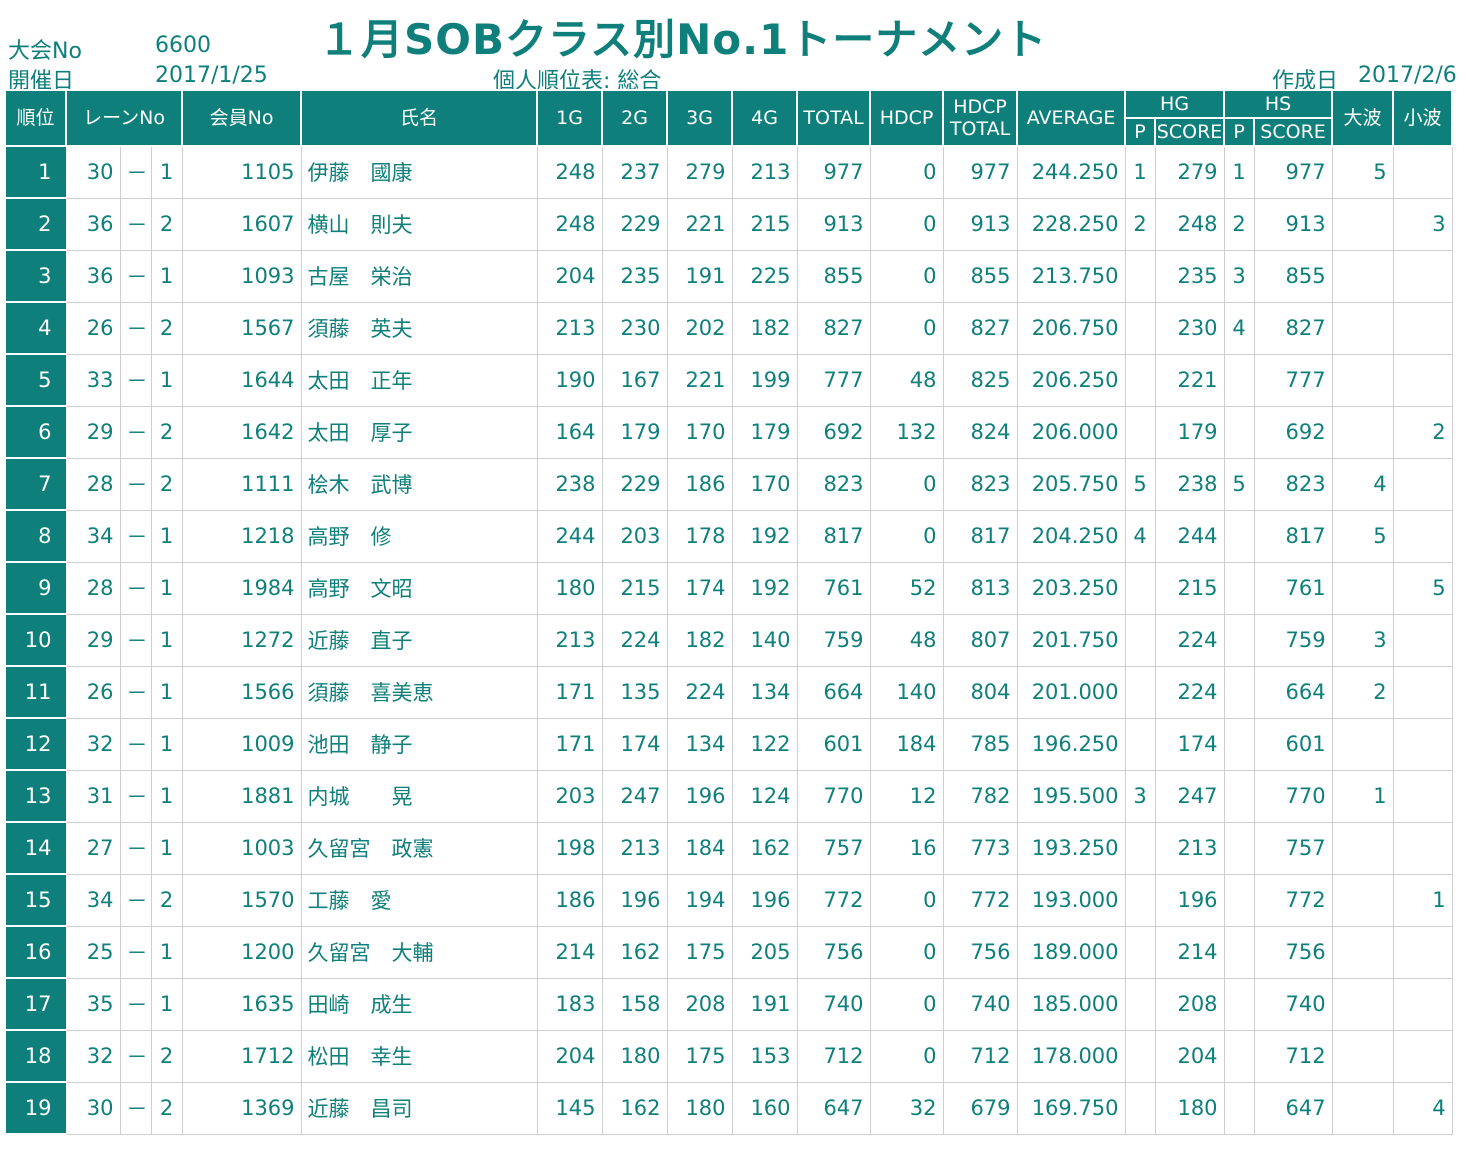  Describe the element at coordinates (1189, 276) in the screenshot. I see `hg-score-cell: 235` at that location.